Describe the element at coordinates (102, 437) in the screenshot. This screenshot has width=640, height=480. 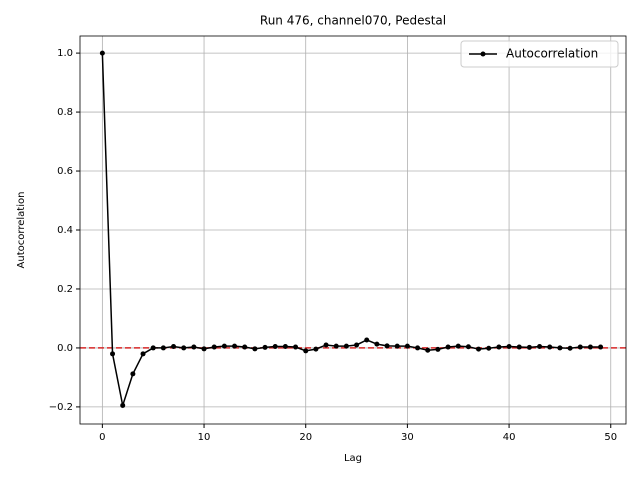
I see `x-tick-label: 0` at that location.